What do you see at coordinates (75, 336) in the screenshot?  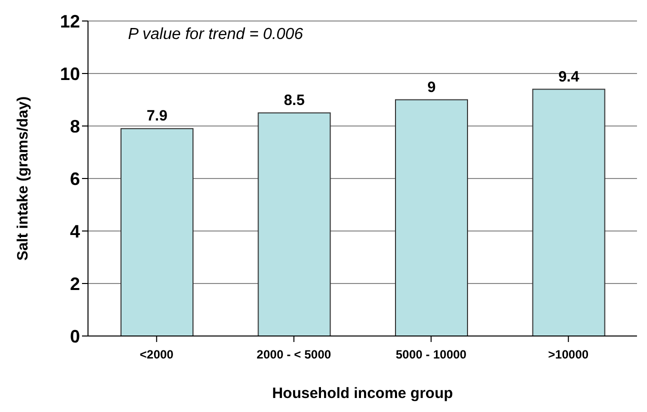 I see `y-tick-label: 0` at bounding box center [75, 336].